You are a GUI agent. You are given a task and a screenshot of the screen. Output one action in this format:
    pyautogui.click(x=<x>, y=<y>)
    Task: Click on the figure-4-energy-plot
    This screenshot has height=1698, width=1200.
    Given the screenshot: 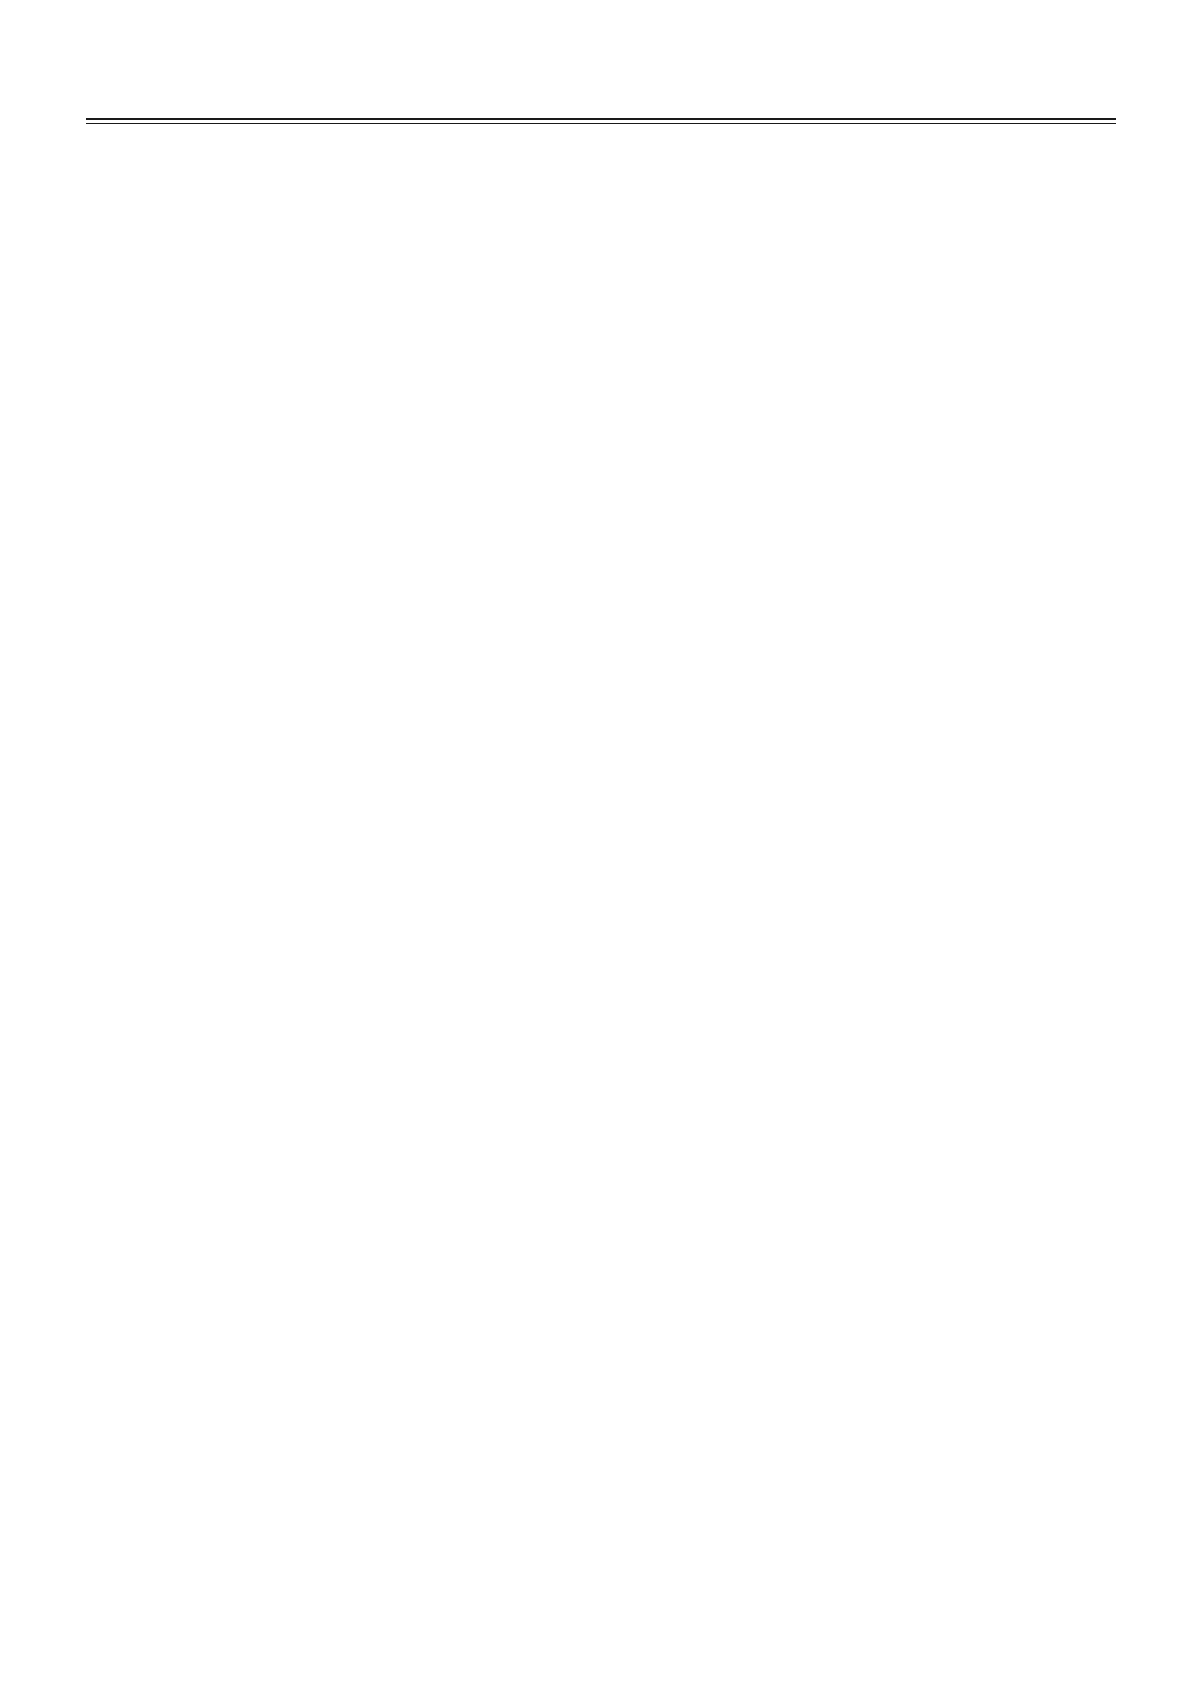 What is the action you would take?
    pyautogui.click(x=868, y=1330)
    